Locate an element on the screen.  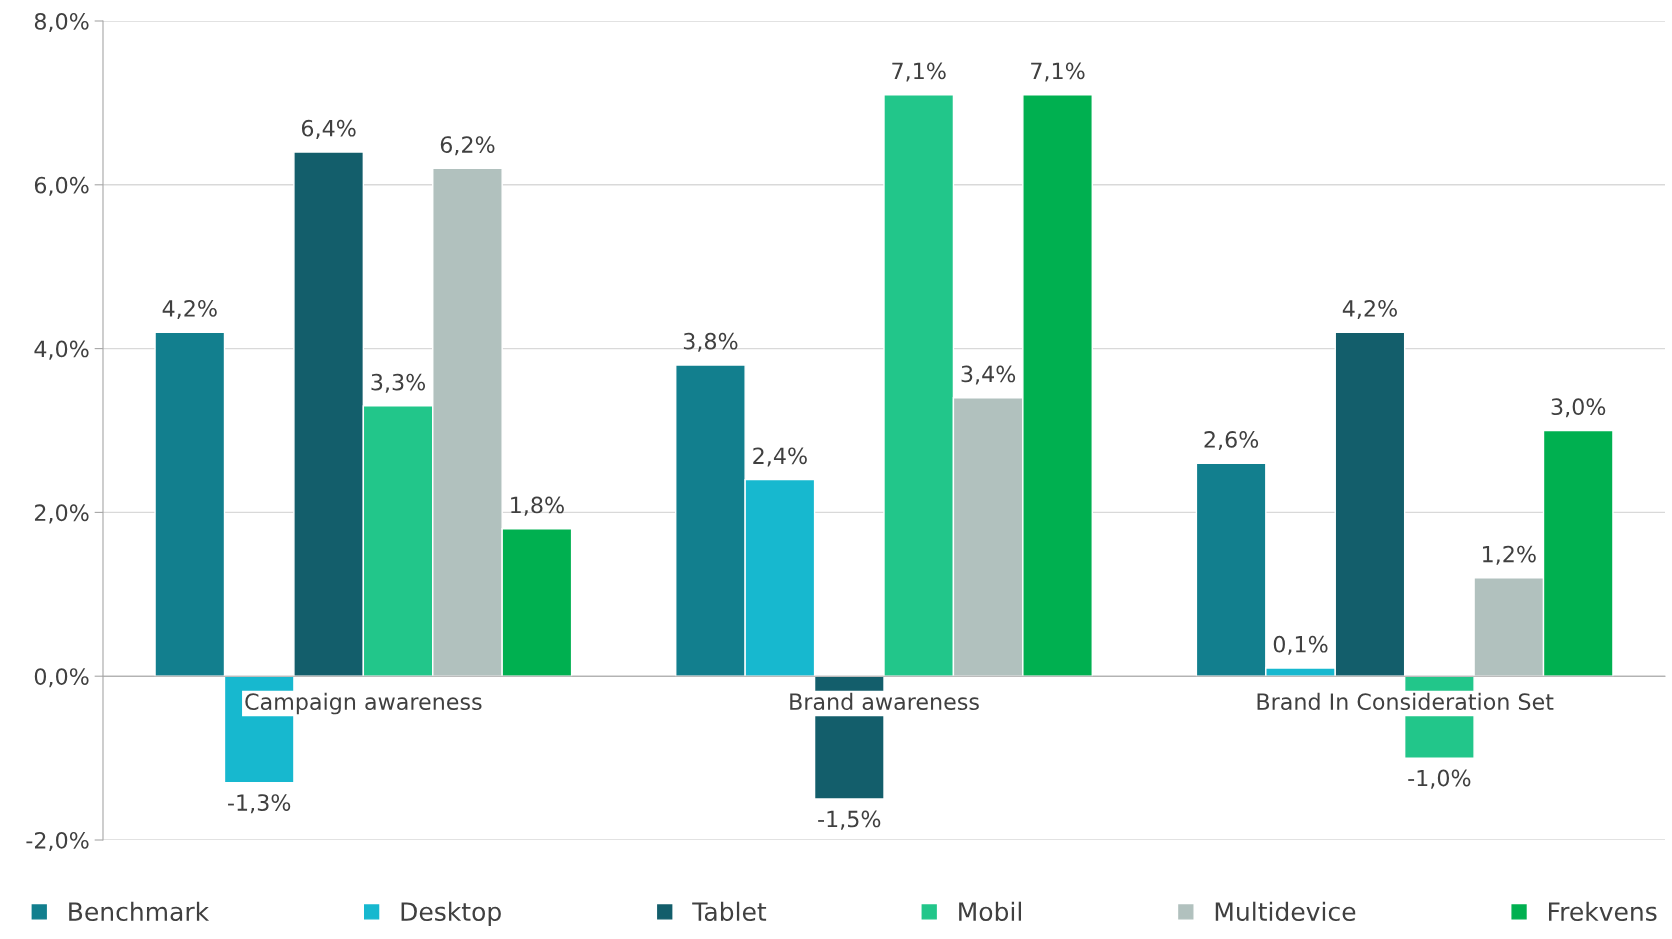
legend-label: Mobil is located at coordinates (990, 911).